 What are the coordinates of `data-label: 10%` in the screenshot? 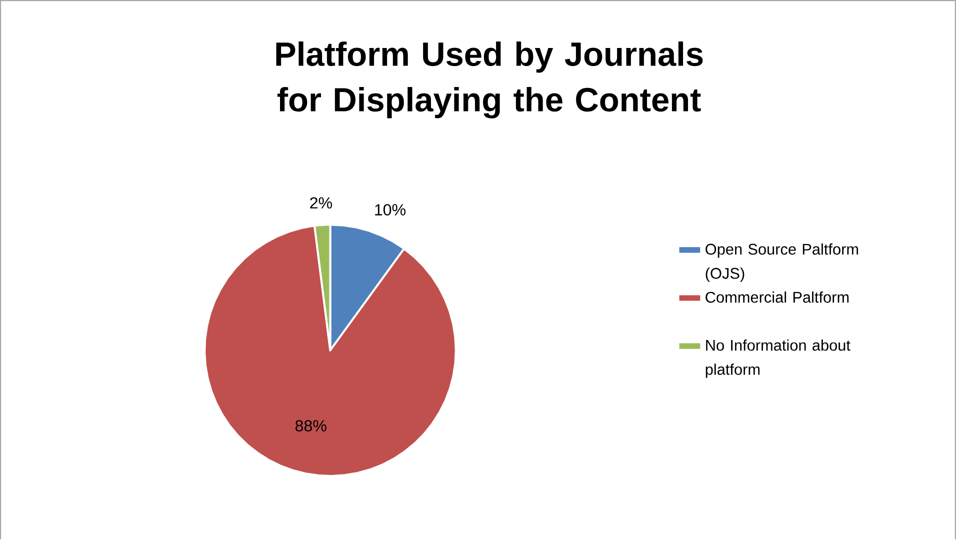 It's located at (390, 210).